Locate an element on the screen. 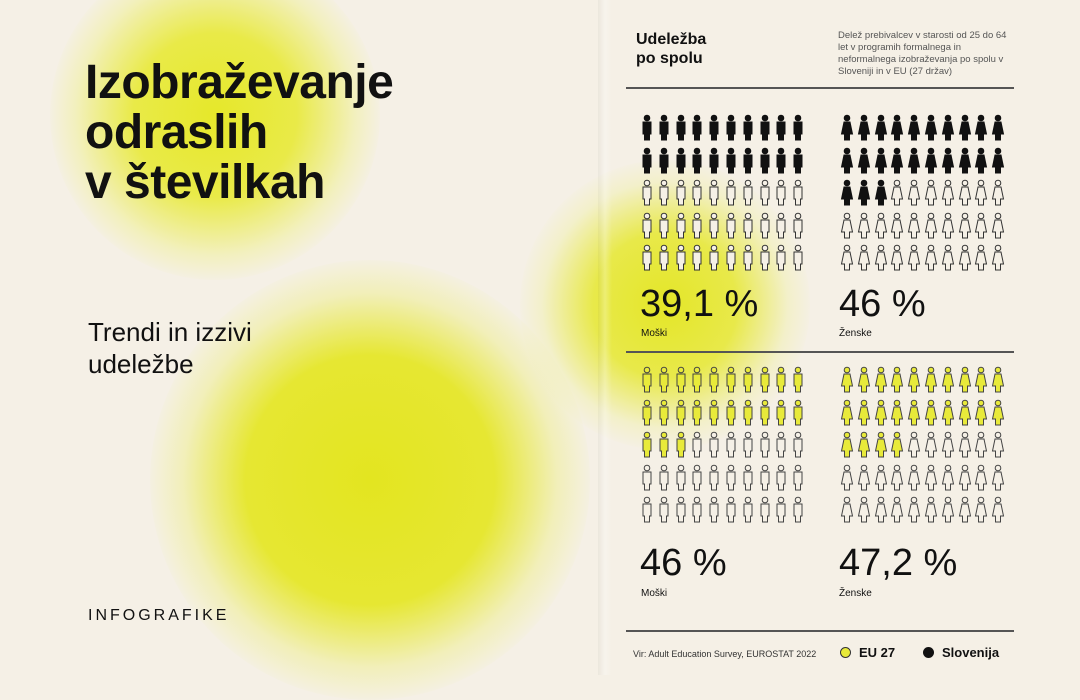  legend-item-eu: EU 27 is located at coordinates (867, 652).